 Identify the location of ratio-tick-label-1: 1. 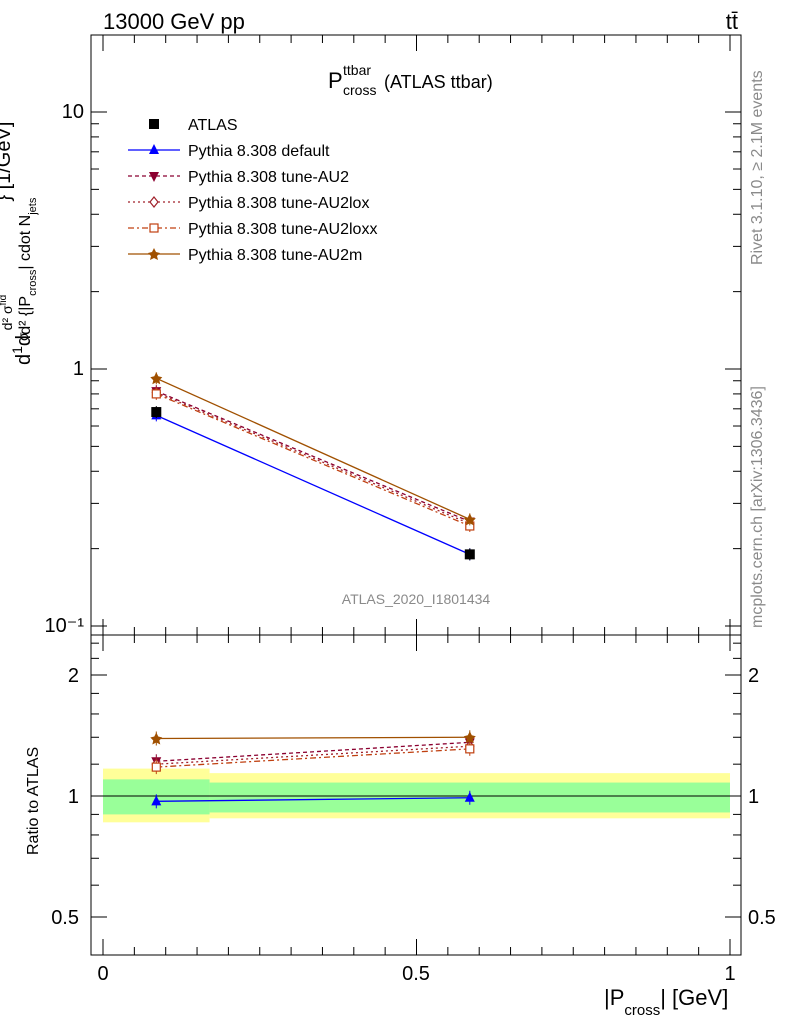
(73, 797).